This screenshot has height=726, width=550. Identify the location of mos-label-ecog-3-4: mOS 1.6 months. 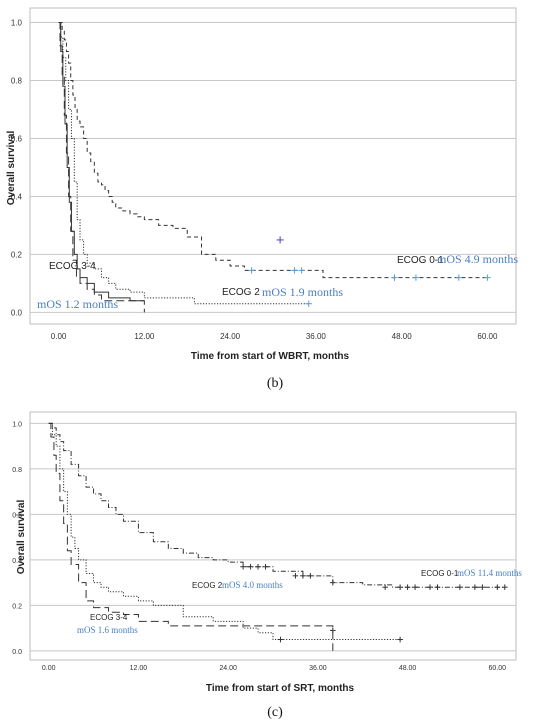
(107, 630).